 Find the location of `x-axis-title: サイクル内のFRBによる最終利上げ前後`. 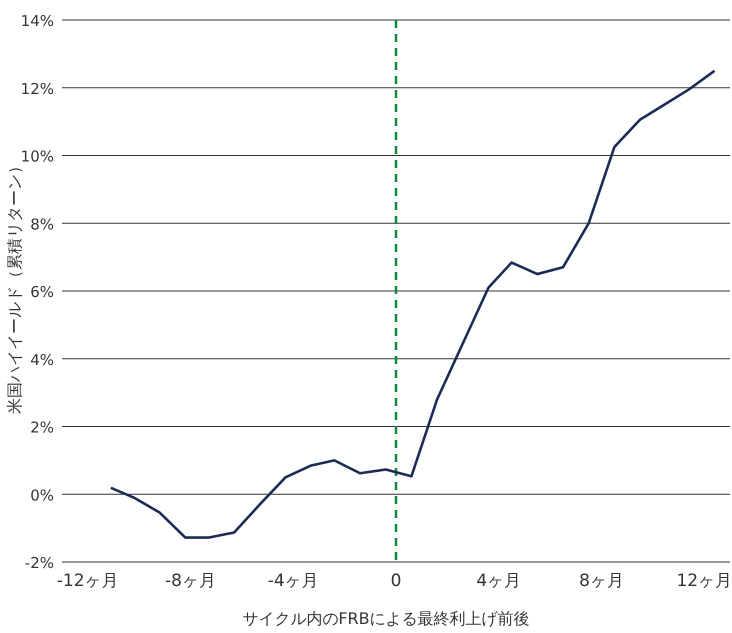

x-axis-title: サイクル内のFRBによる最終利上げ前後 is located at coordinates (386, 618).